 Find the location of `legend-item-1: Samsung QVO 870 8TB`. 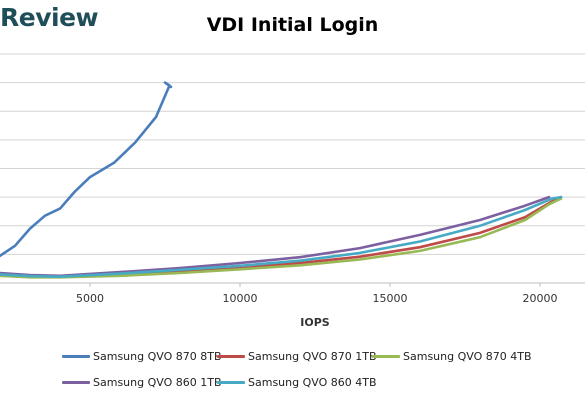

legend-item-1: Samsung QVO 870 8TB is located at coordinates (142, 356).